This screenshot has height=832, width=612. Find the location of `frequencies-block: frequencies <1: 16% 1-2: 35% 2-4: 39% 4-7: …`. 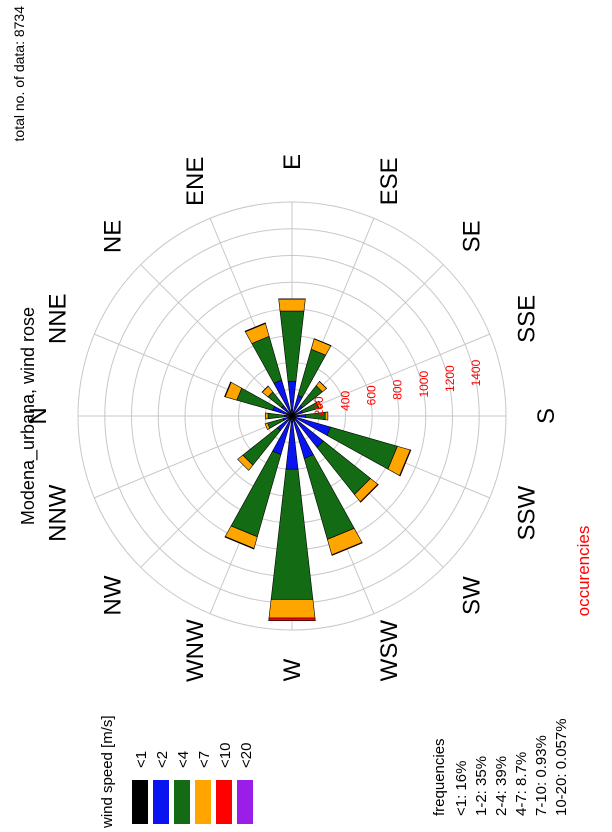

frequencies-block: frequencies <1: 16% 1-2: 35% 2-4: 39% 4-7: … is located at coordinates (500, 767).